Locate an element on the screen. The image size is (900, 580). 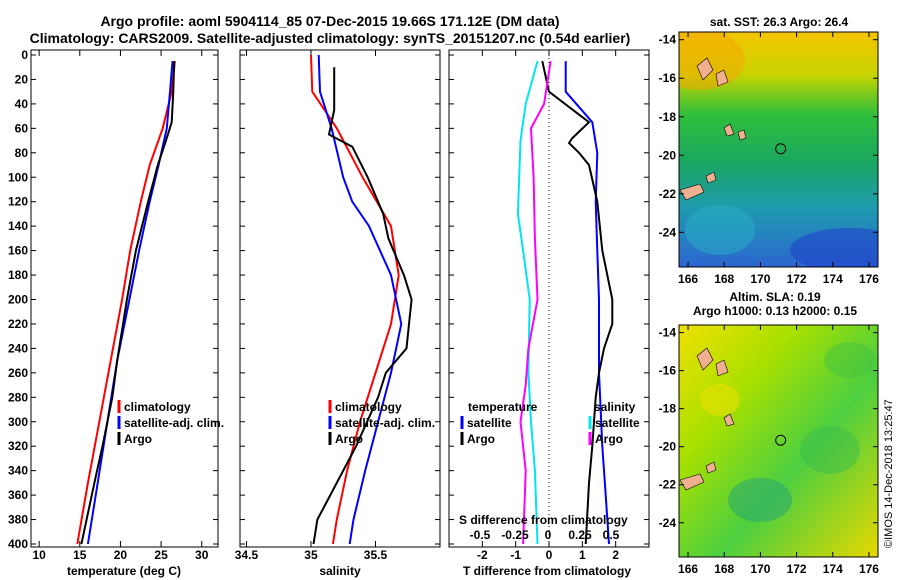
sla-map-axes: 166 168 170 172 174 176 -14 -16 -18 -20 -22 -24 is located at coordinates (769, 450).